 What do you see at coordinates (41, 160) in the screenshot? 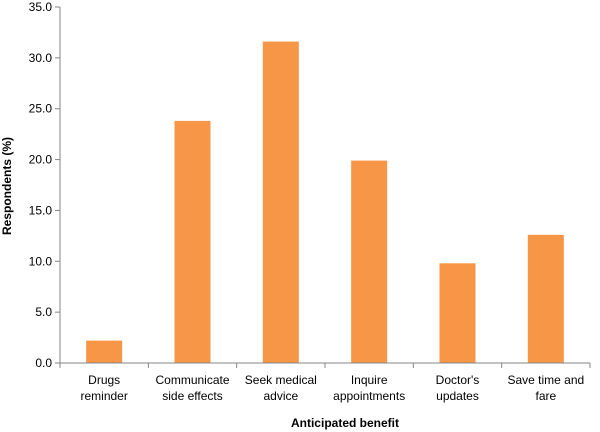
I see `y-tick-label: 20.0` at bounding box center [41, 160].